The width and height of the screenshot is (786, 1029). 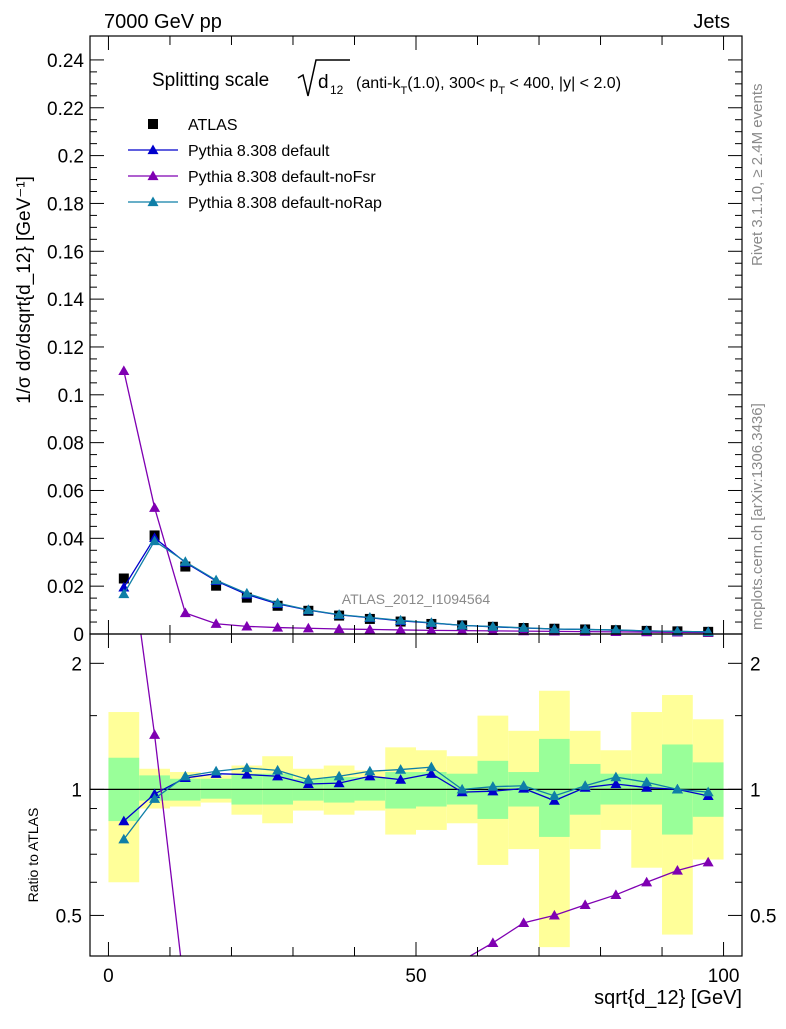 I want to click on main-y-tick-label: 0.22, so click(x=65, y=109).